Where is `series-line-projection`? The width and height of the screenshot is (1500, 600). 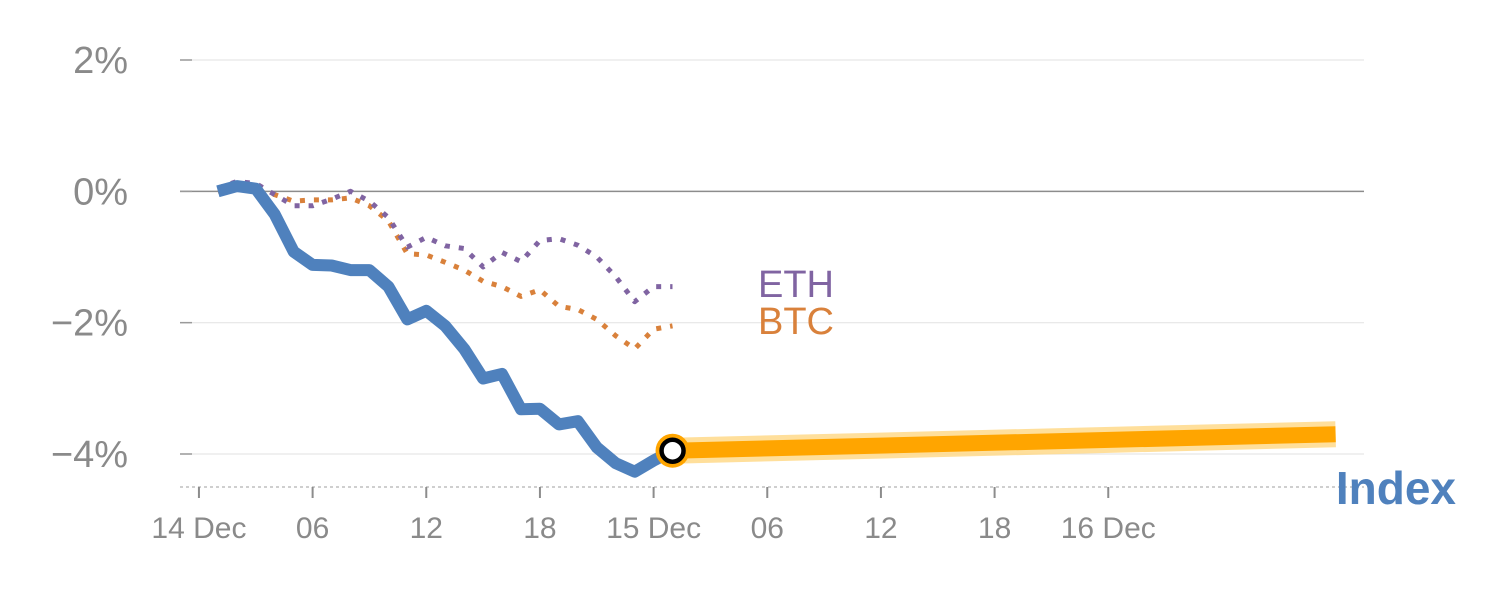
series-line-projection is located at coordinates (1004, 442).